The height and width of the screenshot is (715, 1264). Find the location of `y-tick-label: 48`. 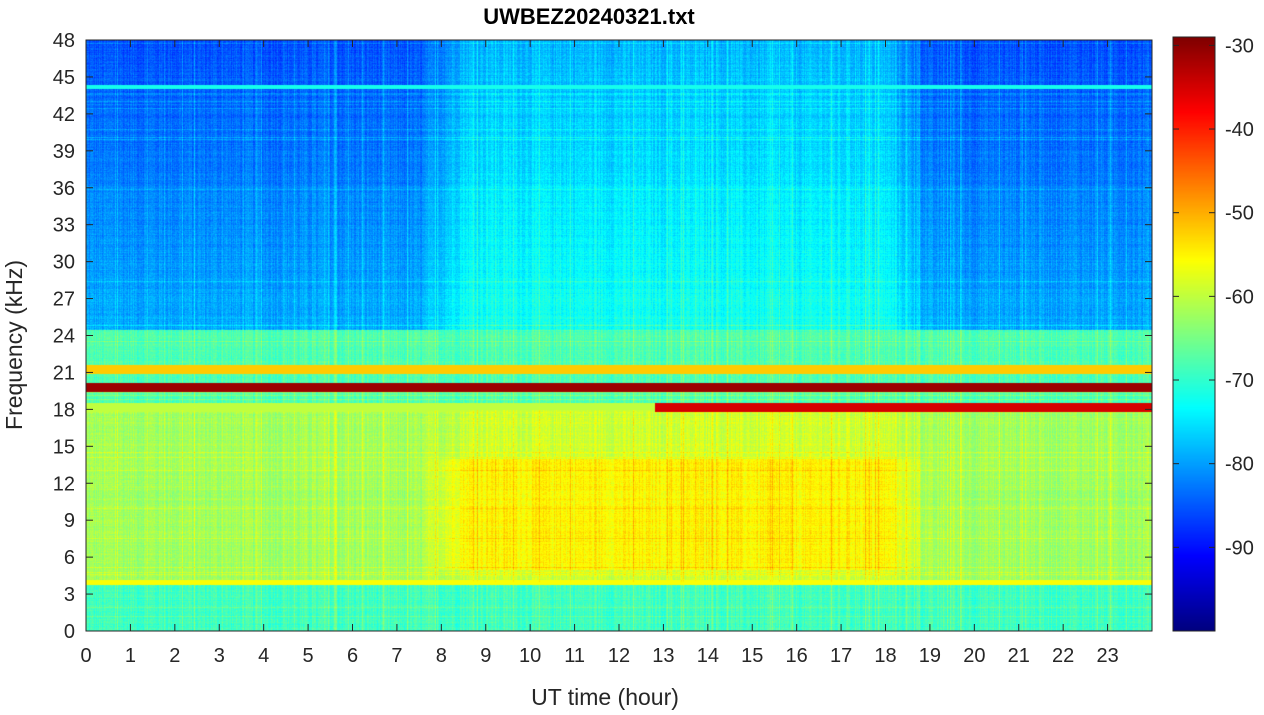

y-tick-label: 48 is located at coordinates (64, 41).